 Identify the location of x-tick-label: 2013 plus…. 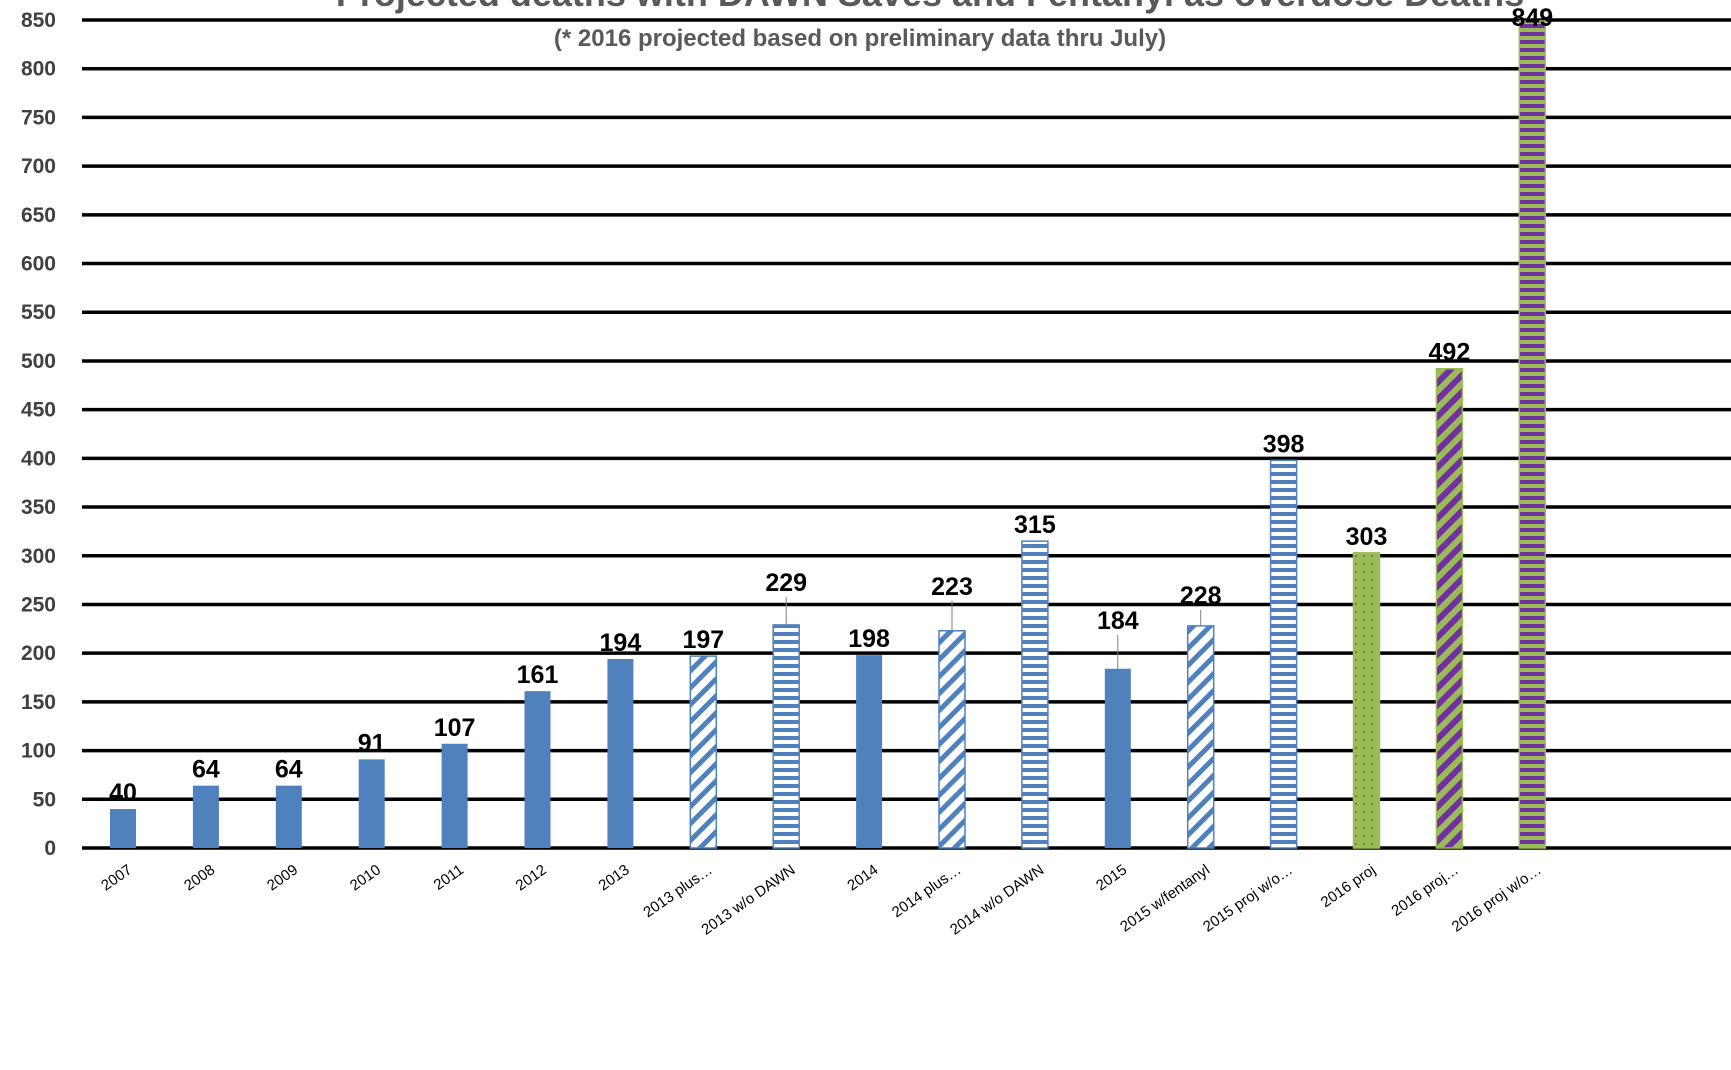
(677, 891).